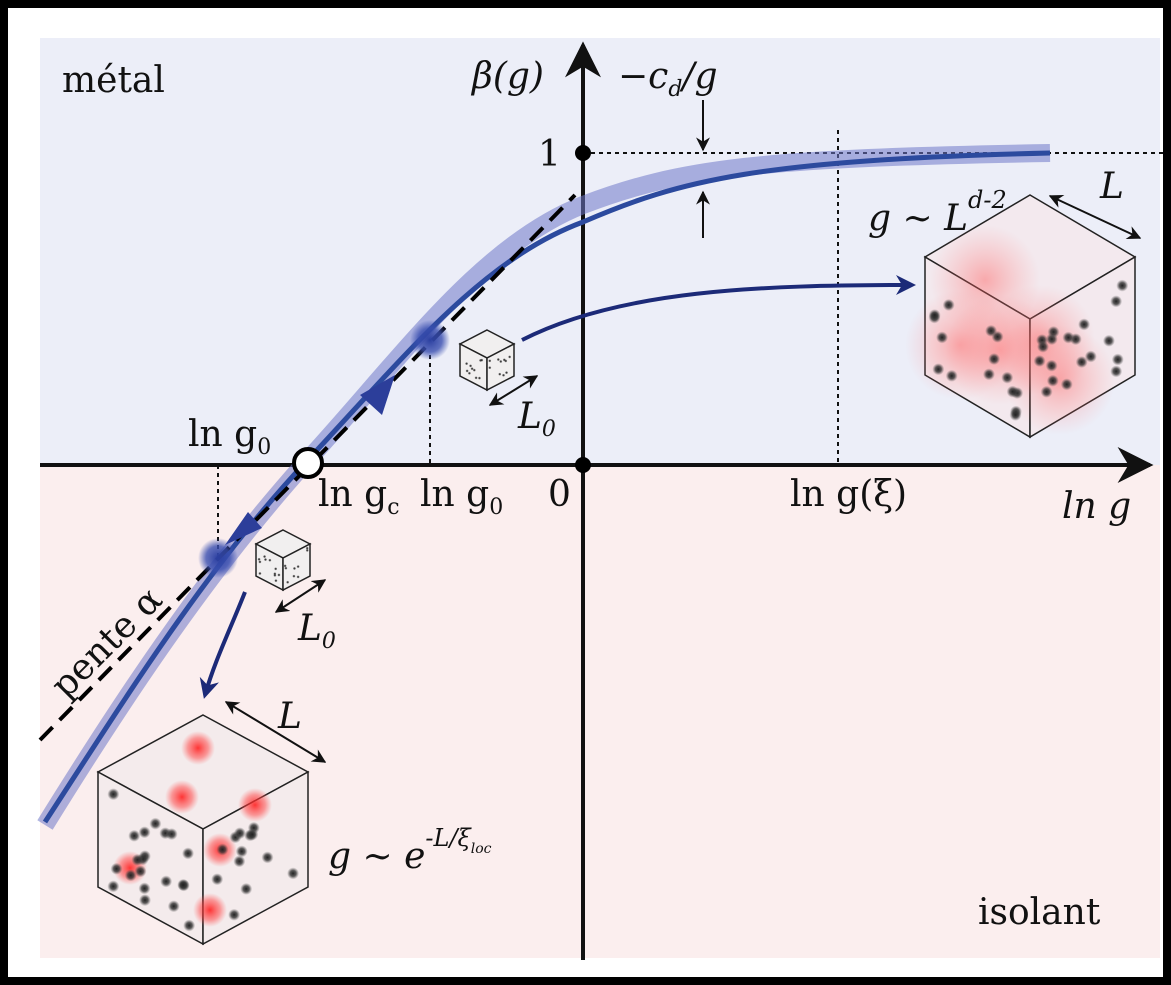 The height and width of the screenshot is (985, 1171). What do you see at coordinates (376, 856) in the screenshot?
I see `text: g ∼ e` at bounding box center [376, 856].